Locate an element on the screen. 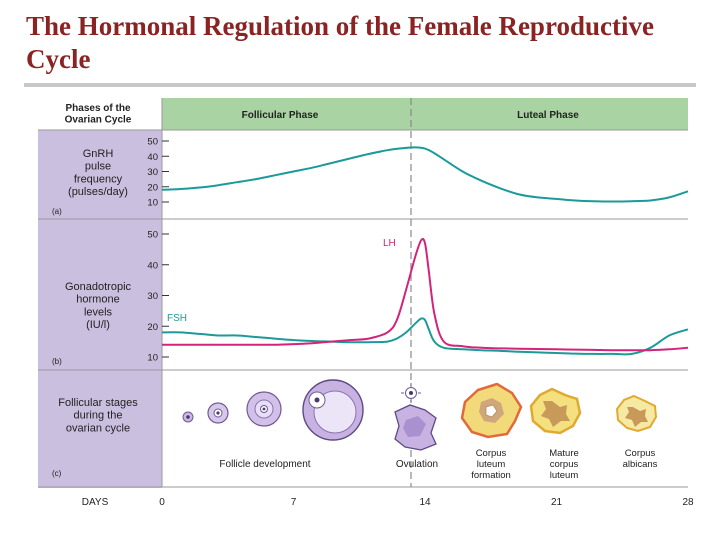 The width and height of the screenshot is (720, 540). gnrh-tick-label-10: 10 is located at coordinates (152, 203).